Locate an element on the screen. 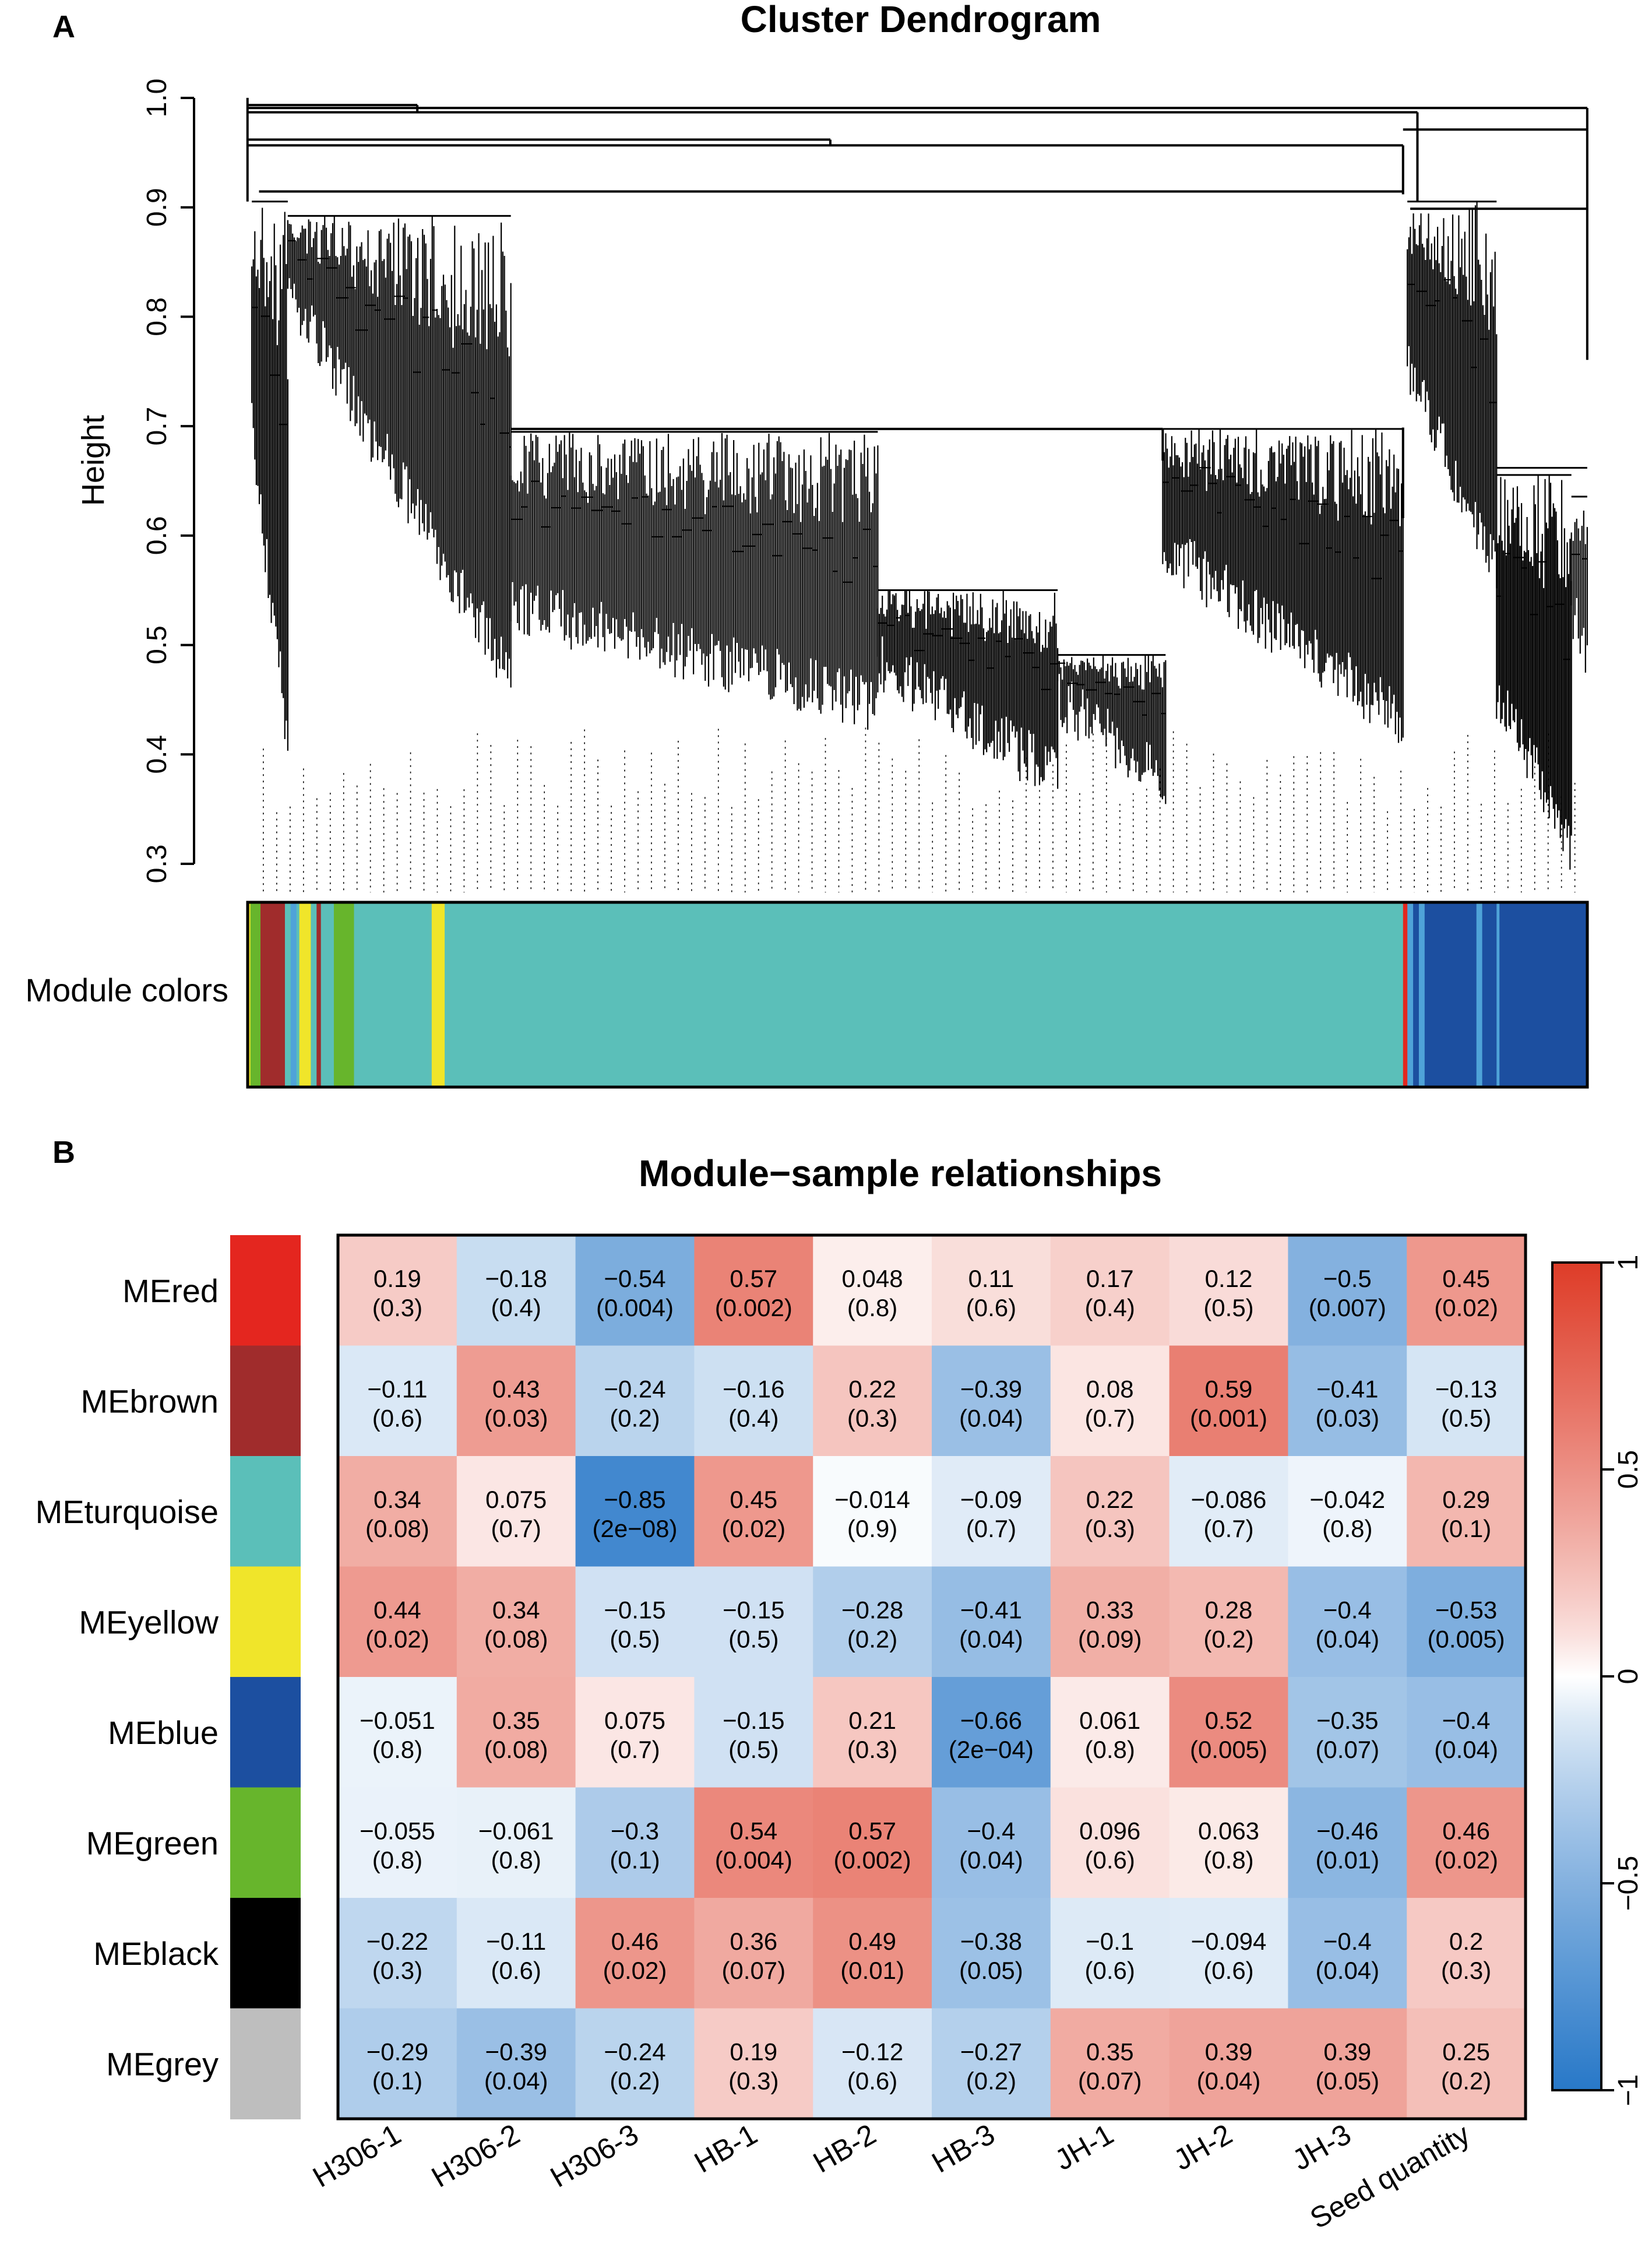  cell-correlation: −0.3 is located at coordinates (635, 1830).